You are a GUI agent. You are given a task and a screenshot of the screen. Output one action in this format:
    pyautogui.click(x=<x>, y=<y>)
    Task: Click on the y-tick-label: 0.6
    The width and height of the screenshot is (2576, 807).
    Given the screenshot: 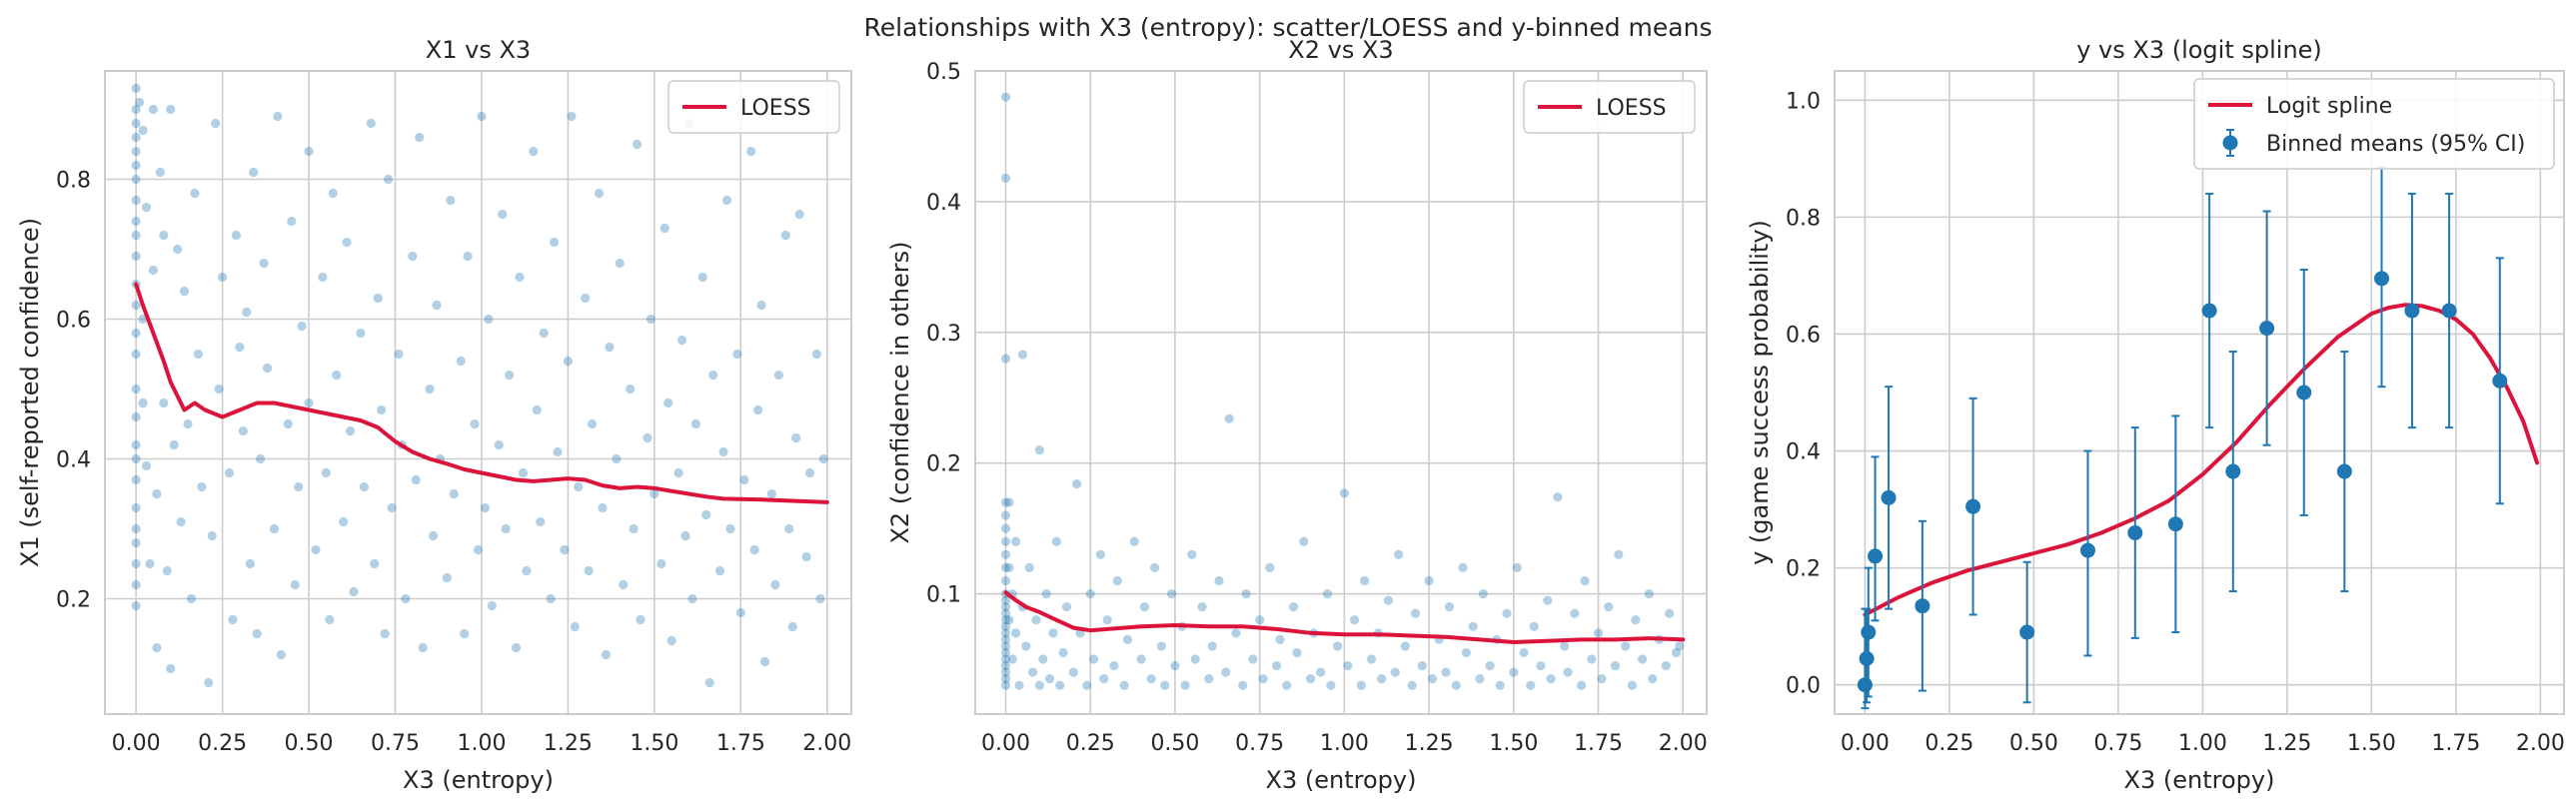 What is the action you would take?
    pyautogui.click(x=1803, y=335)
    